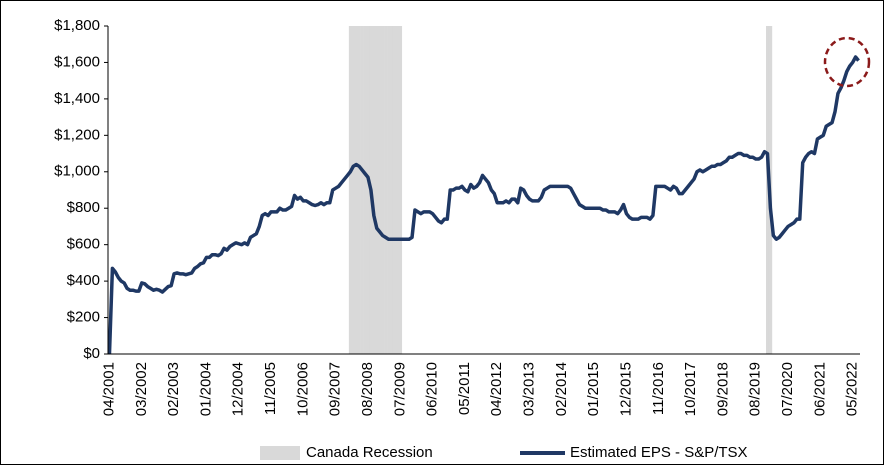  Describe the element at coordinates (108, 389) in the screenshot. I see `x-tick-label: 04/2001` at that location.